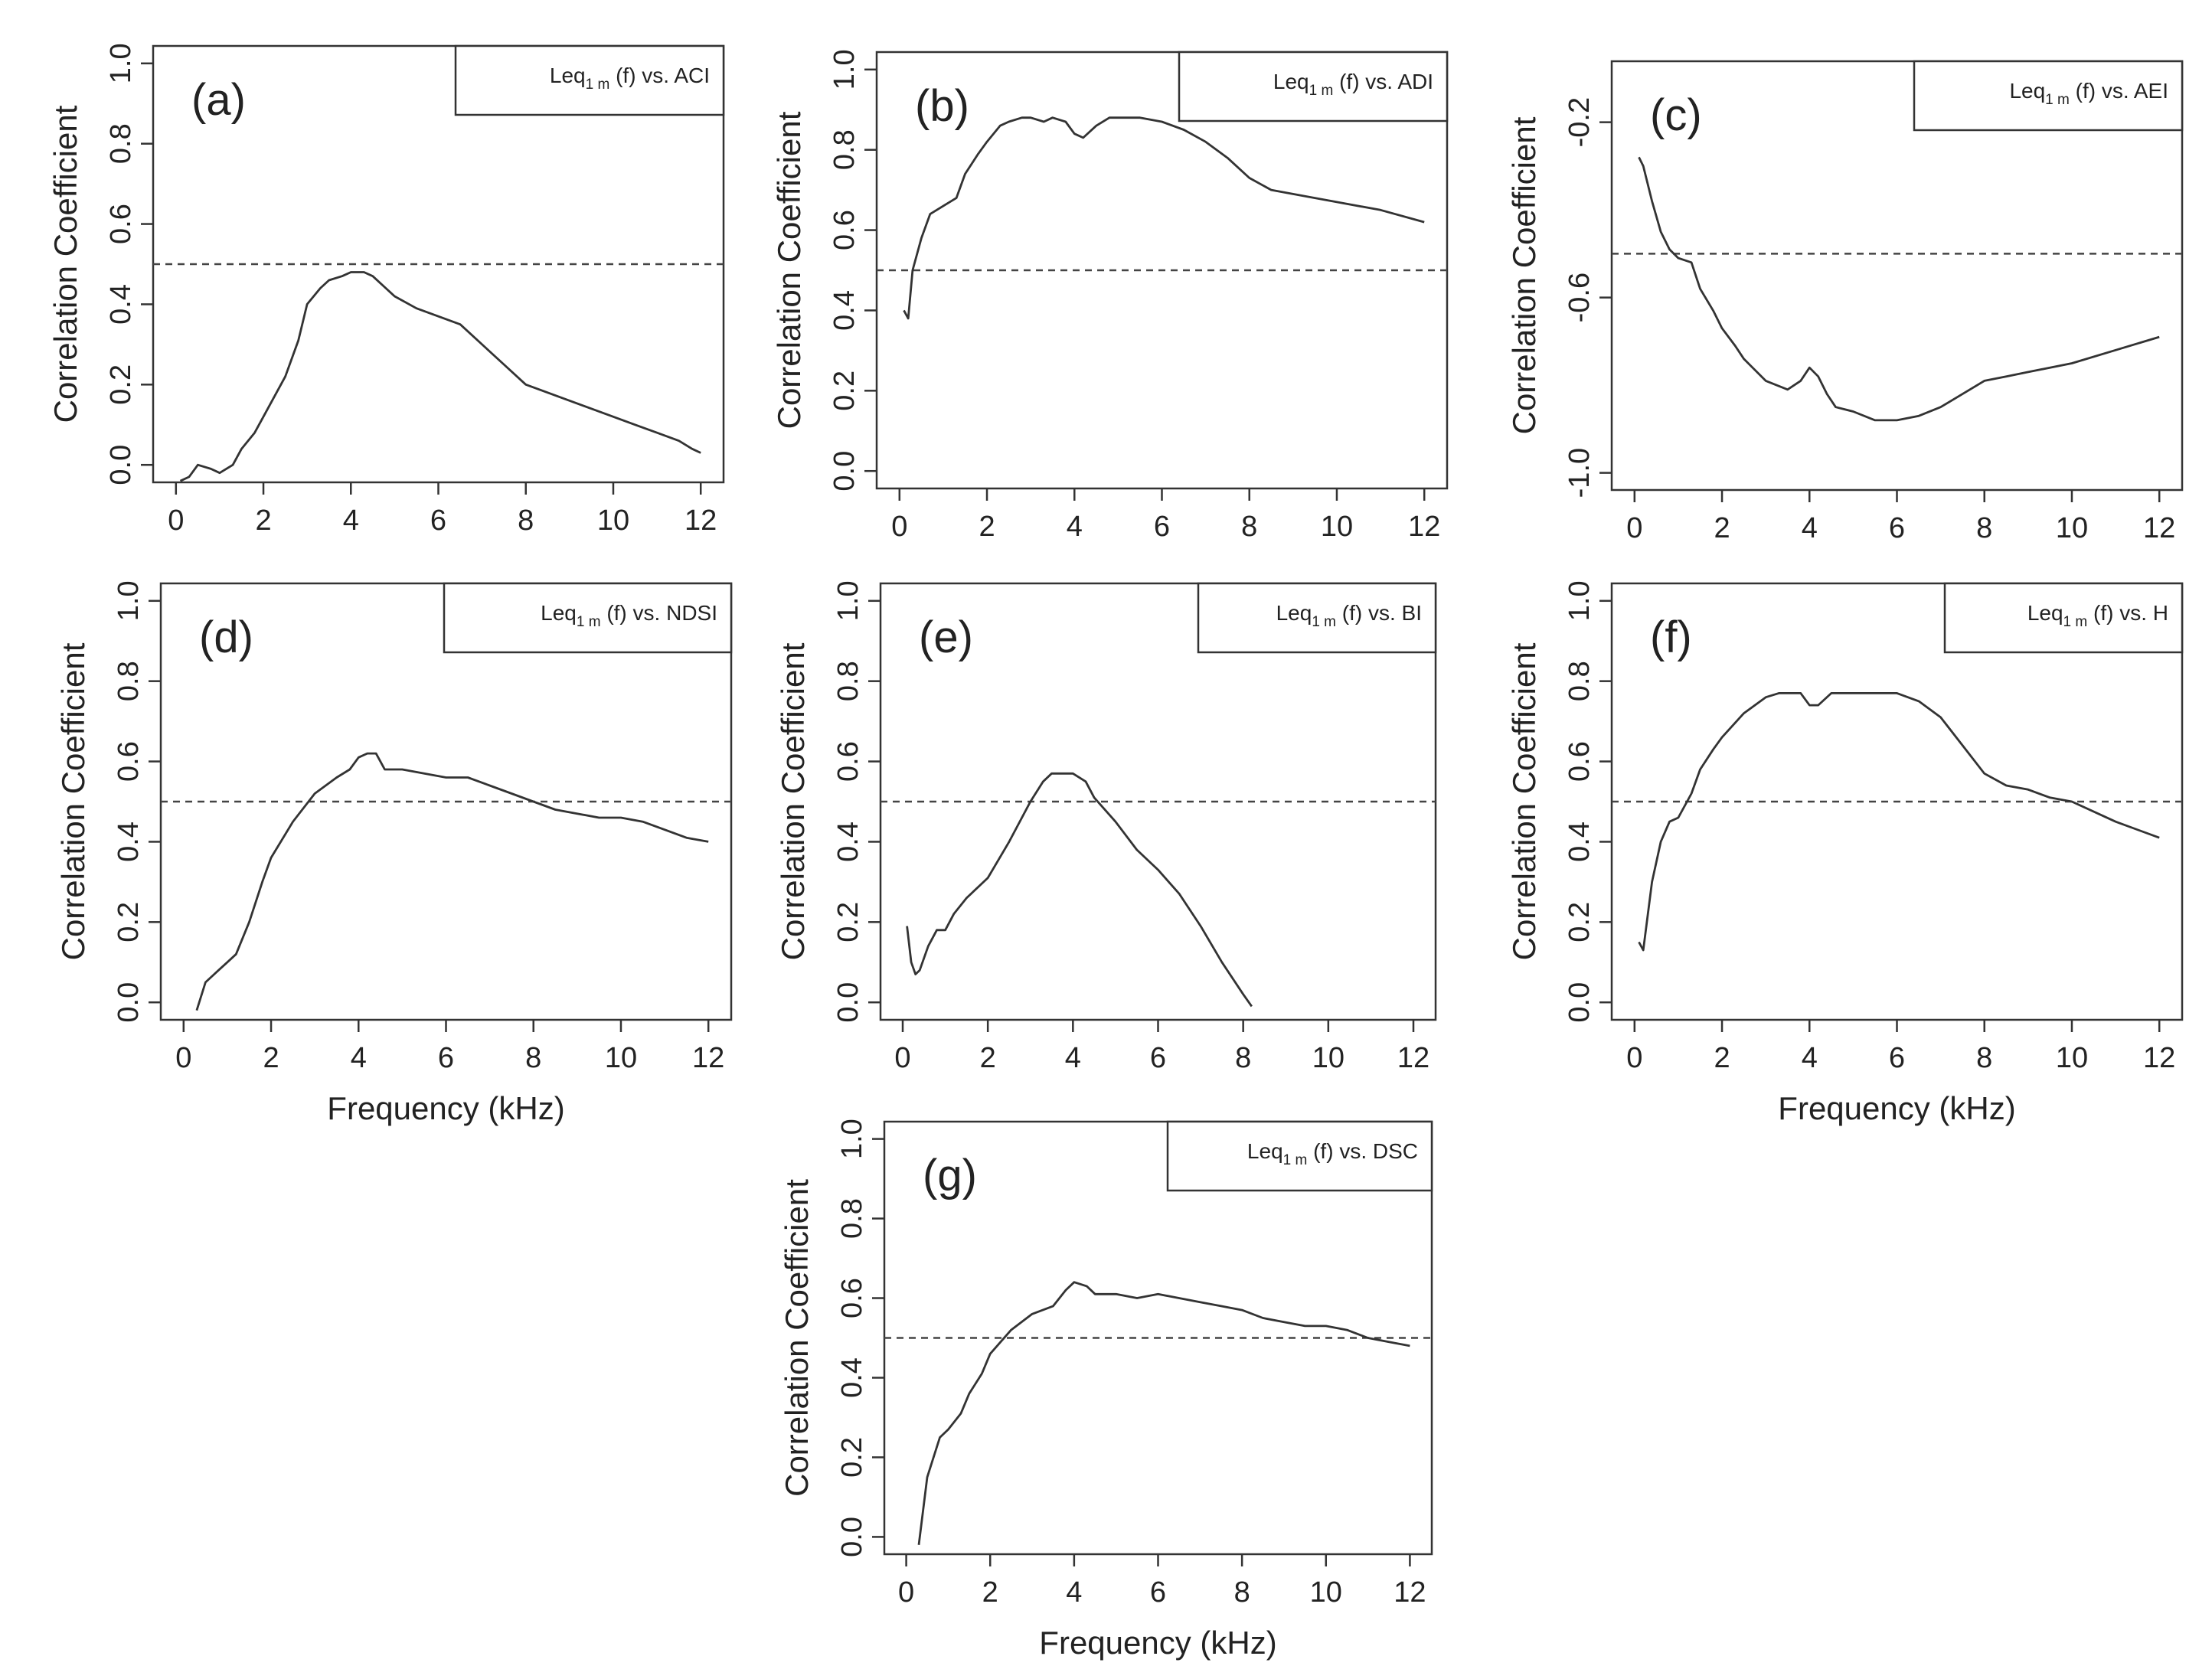 The height and width of the screenshot is (1679, 2212). Describe the element at coordinates (852, 1537) in the screenshot. I see `y-tick-label: 0.0` at that location.